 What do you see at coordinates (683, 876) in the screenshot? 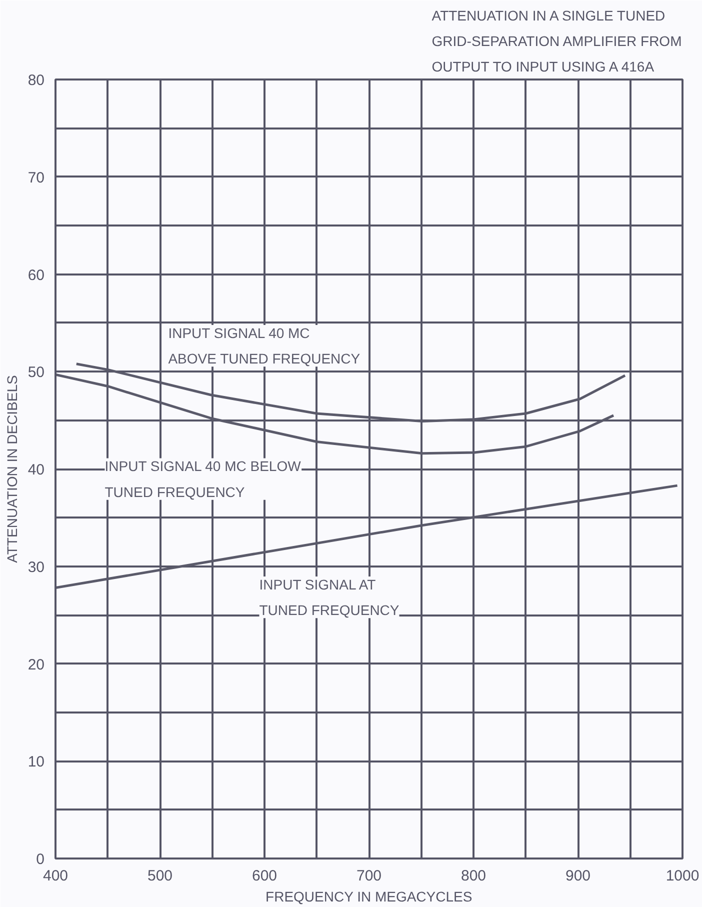
I see `x-tick-label: 1000` at bounding box center [683, 876].